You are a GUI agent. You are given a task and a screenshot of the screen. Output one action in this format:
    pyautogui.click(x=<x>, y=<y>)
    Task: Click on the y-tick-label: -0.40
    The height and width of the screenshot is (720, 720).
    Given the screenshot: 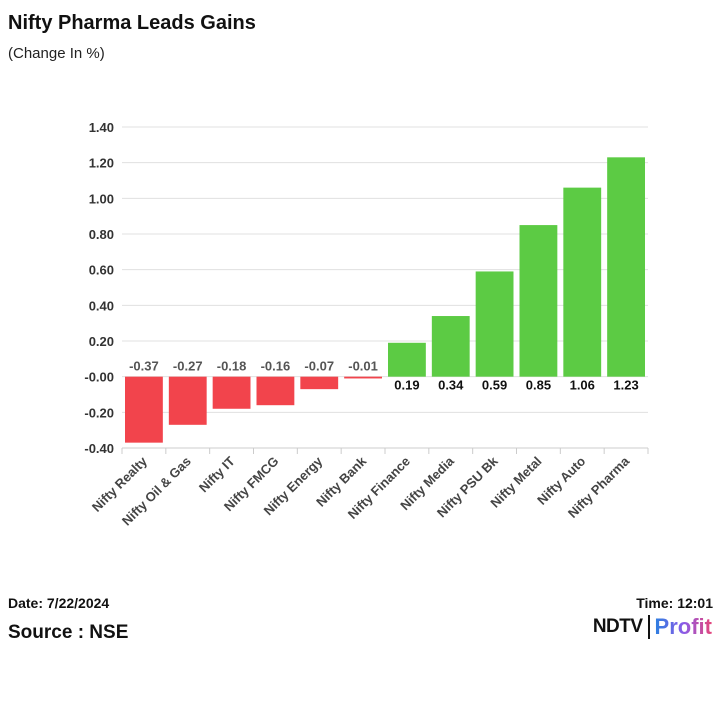 What is the action you would take?
    pyautogui.click(x=99, y=448)
    